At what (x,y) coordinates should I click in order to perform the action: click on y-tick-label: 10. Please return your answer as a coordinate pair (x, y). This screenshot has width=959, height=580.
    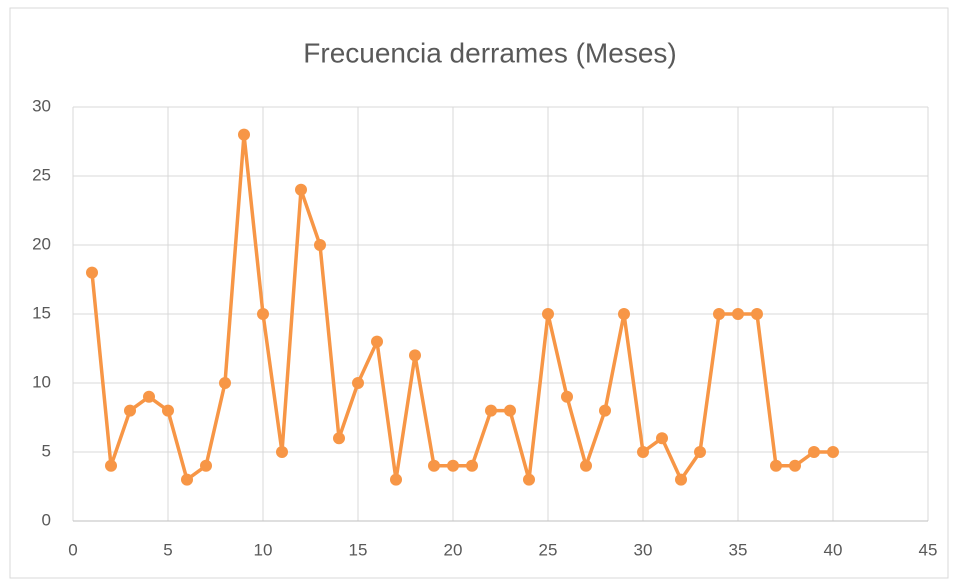
    Looking at the image, I should click on (41, 381).